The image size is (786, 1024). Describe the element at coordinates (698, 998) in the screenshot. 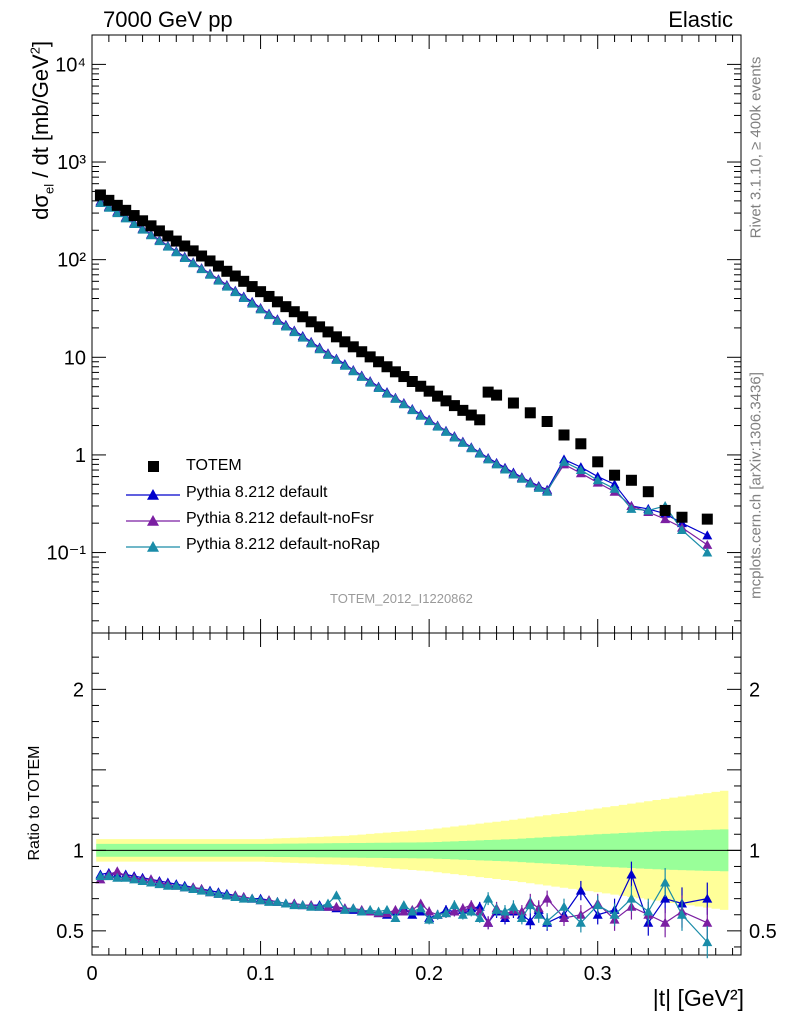

I see `x-axis-label: |t| [GeV²]` at that location.